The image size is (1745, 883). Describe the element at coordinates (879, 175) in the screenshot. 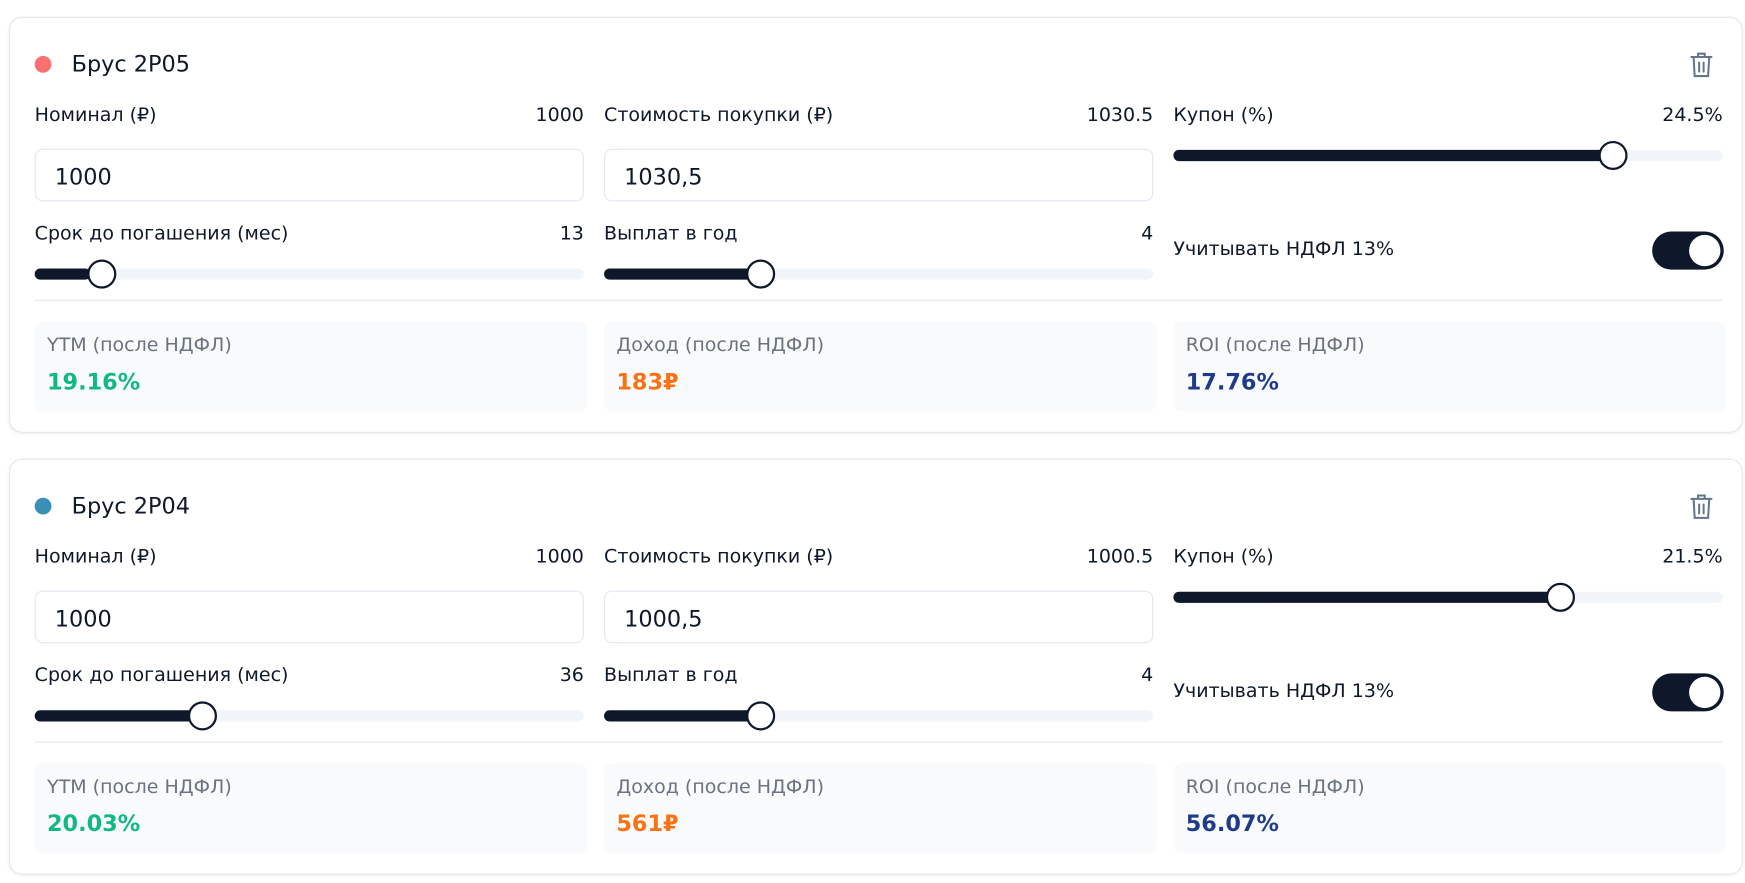

I see `number-input: 1030,5` at that location.